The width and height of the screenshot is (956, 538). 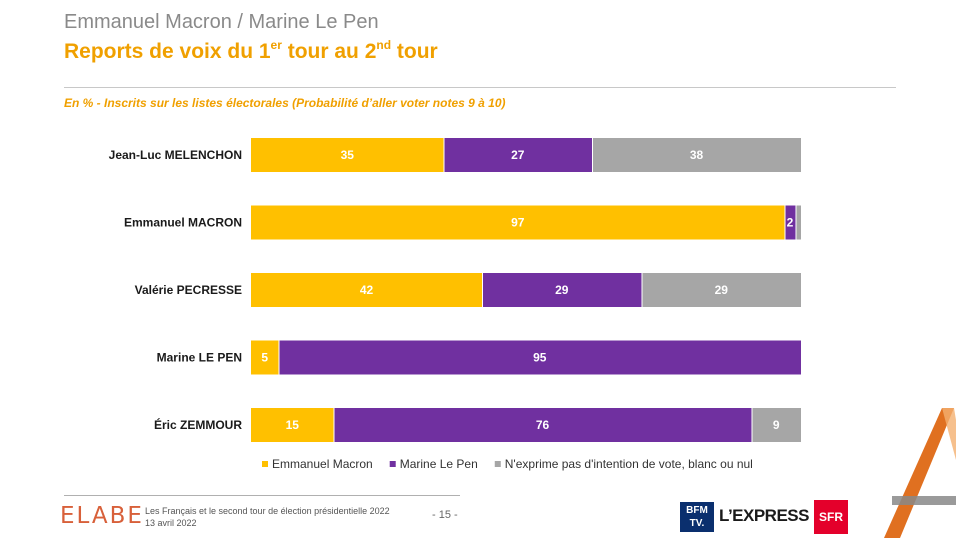 I want to click on corner-mark-bar, so click(x=924, y=500).